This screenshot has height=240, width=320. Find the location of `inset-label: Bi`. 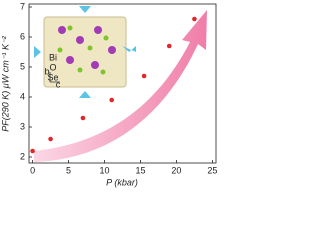

inset-label: Bi is located at coordinates (53, 57).